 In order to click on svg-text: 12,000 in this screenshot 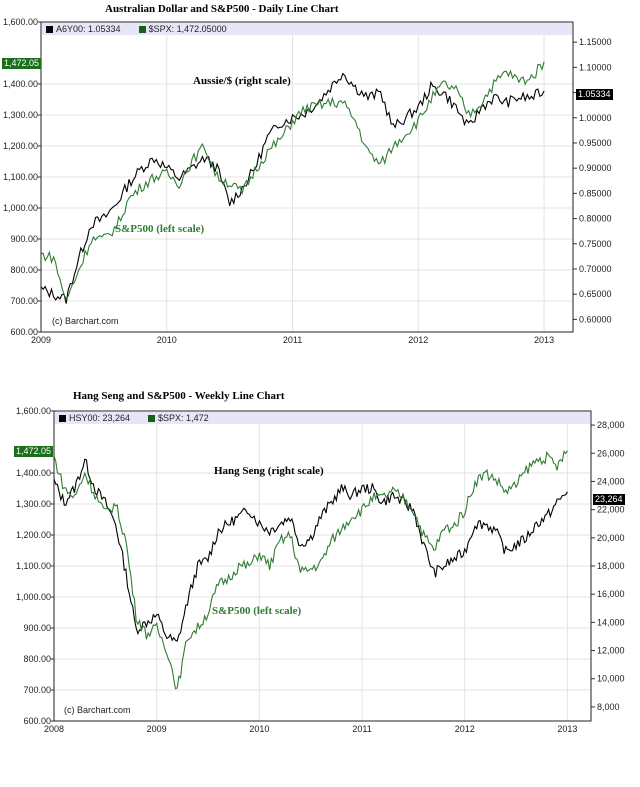, I will do `click(611, 651)`.